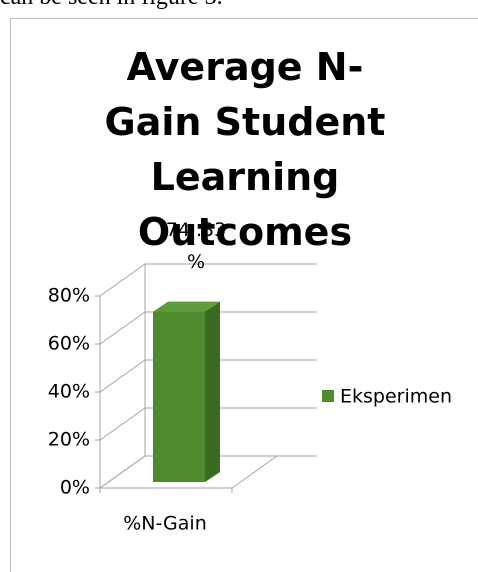 Image resolution: width=478 pixels, height=572 pixels. Describe the element at coordinates (186, 306) in the screenshot. I see `bar-top` at that location.